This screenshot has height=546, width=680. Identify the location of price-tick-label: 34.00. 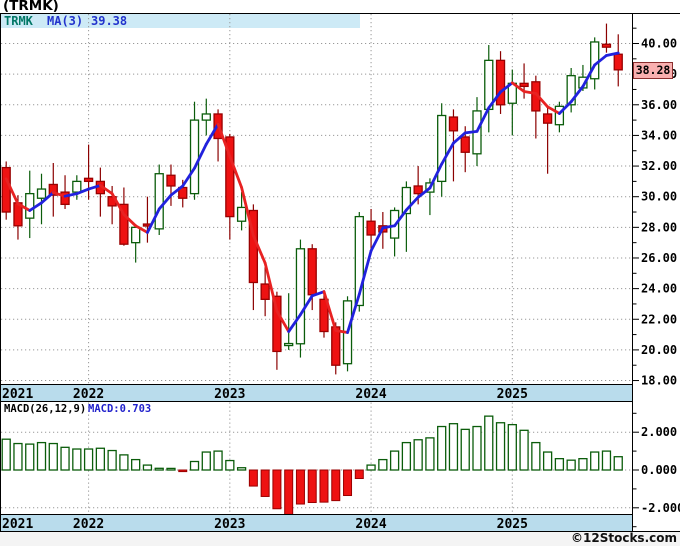
(659, 135).